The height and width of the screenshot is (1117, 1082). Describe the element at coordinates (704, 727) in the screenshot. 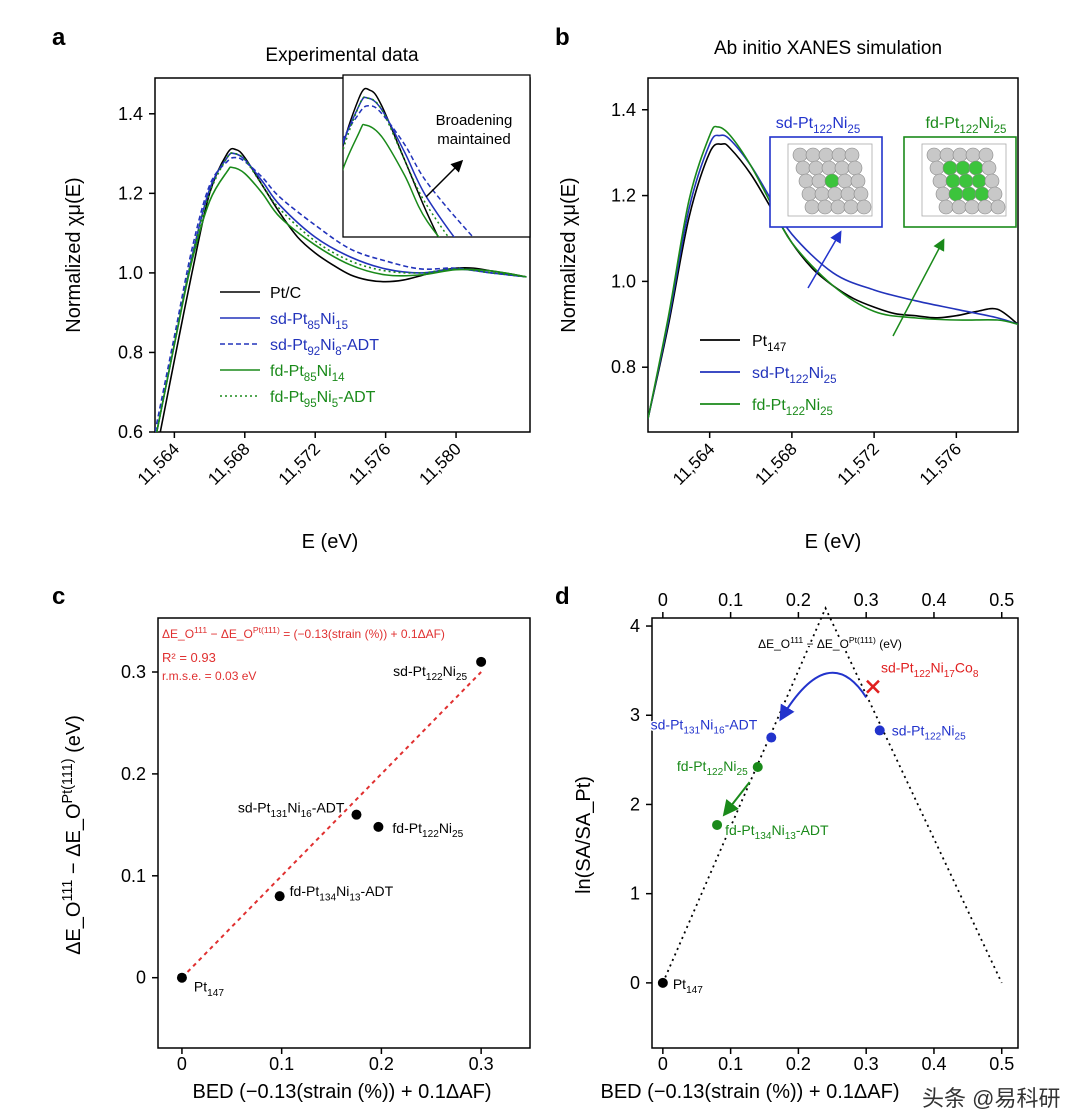

I see `point-label: sd-Pt131Ni16-ADT` at that location.